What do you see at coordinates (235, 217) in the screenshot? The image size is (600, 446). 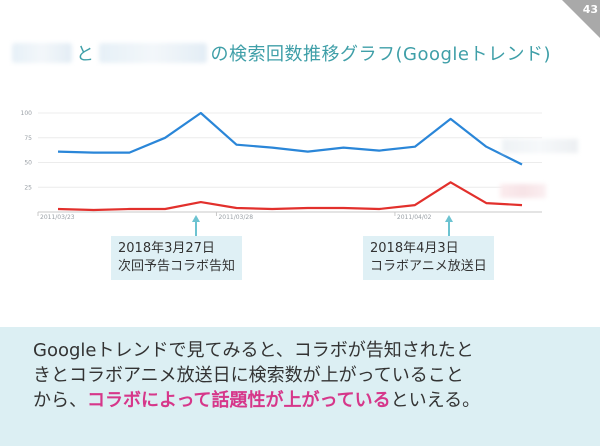 I see `x-tick-label: 2011/03/28` at bounding box center [235, 217].